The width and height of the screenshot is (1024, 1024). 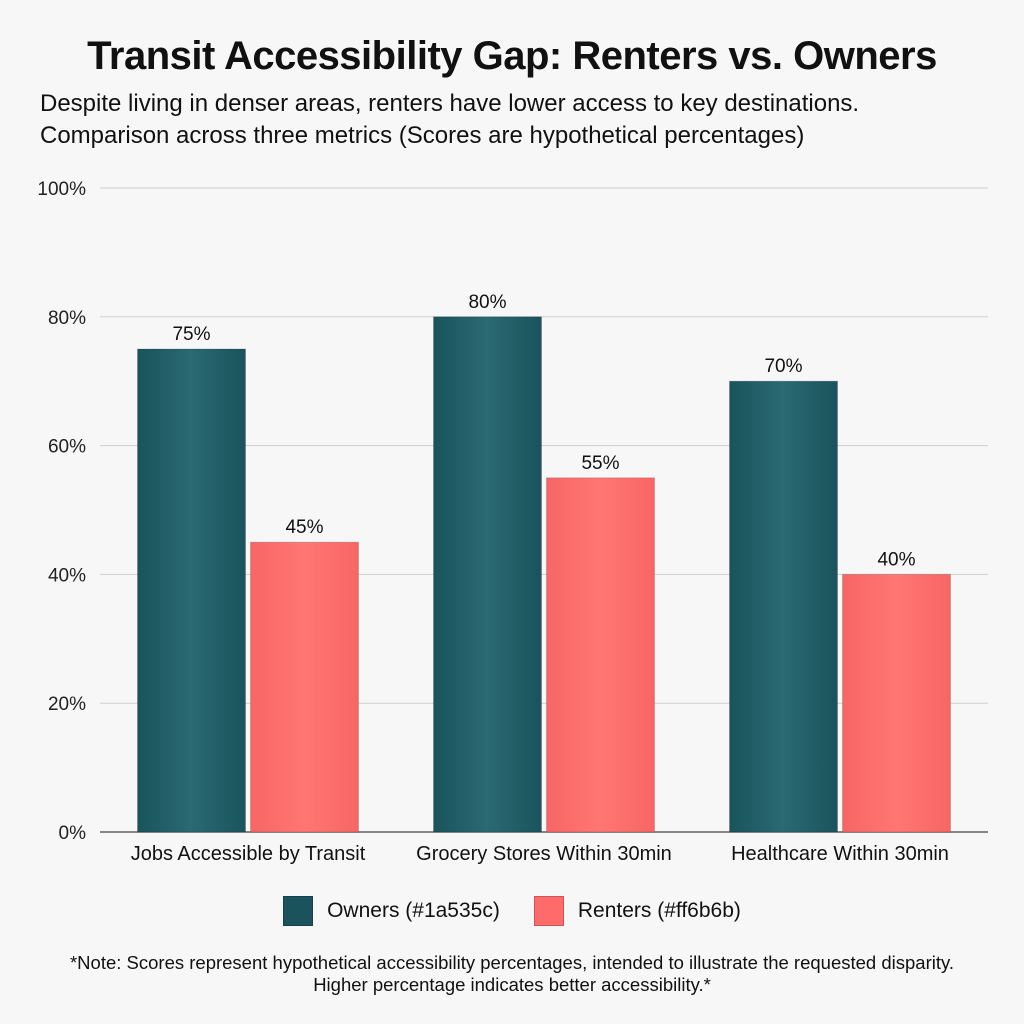 What do you see at coordinates (304, 527) in the screenshot?
I see `data-label: 45%` at bounding box center [304, 527].